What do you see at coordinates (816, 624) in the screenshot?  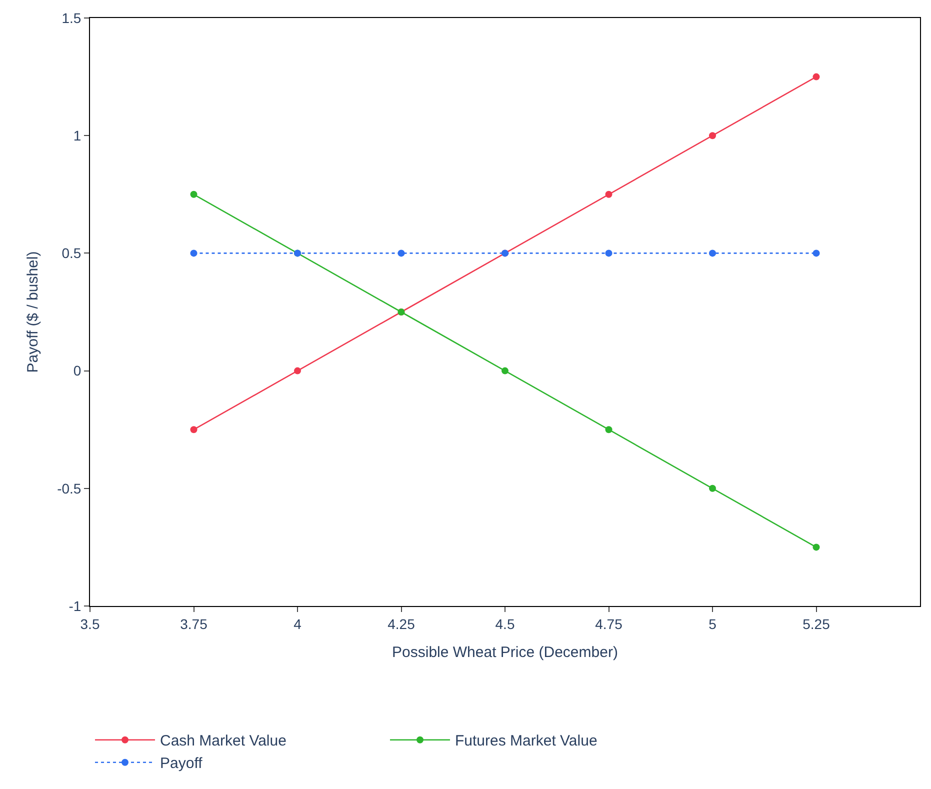 I see `x-tick-label: 5.25` at bounding box center [816, 624].